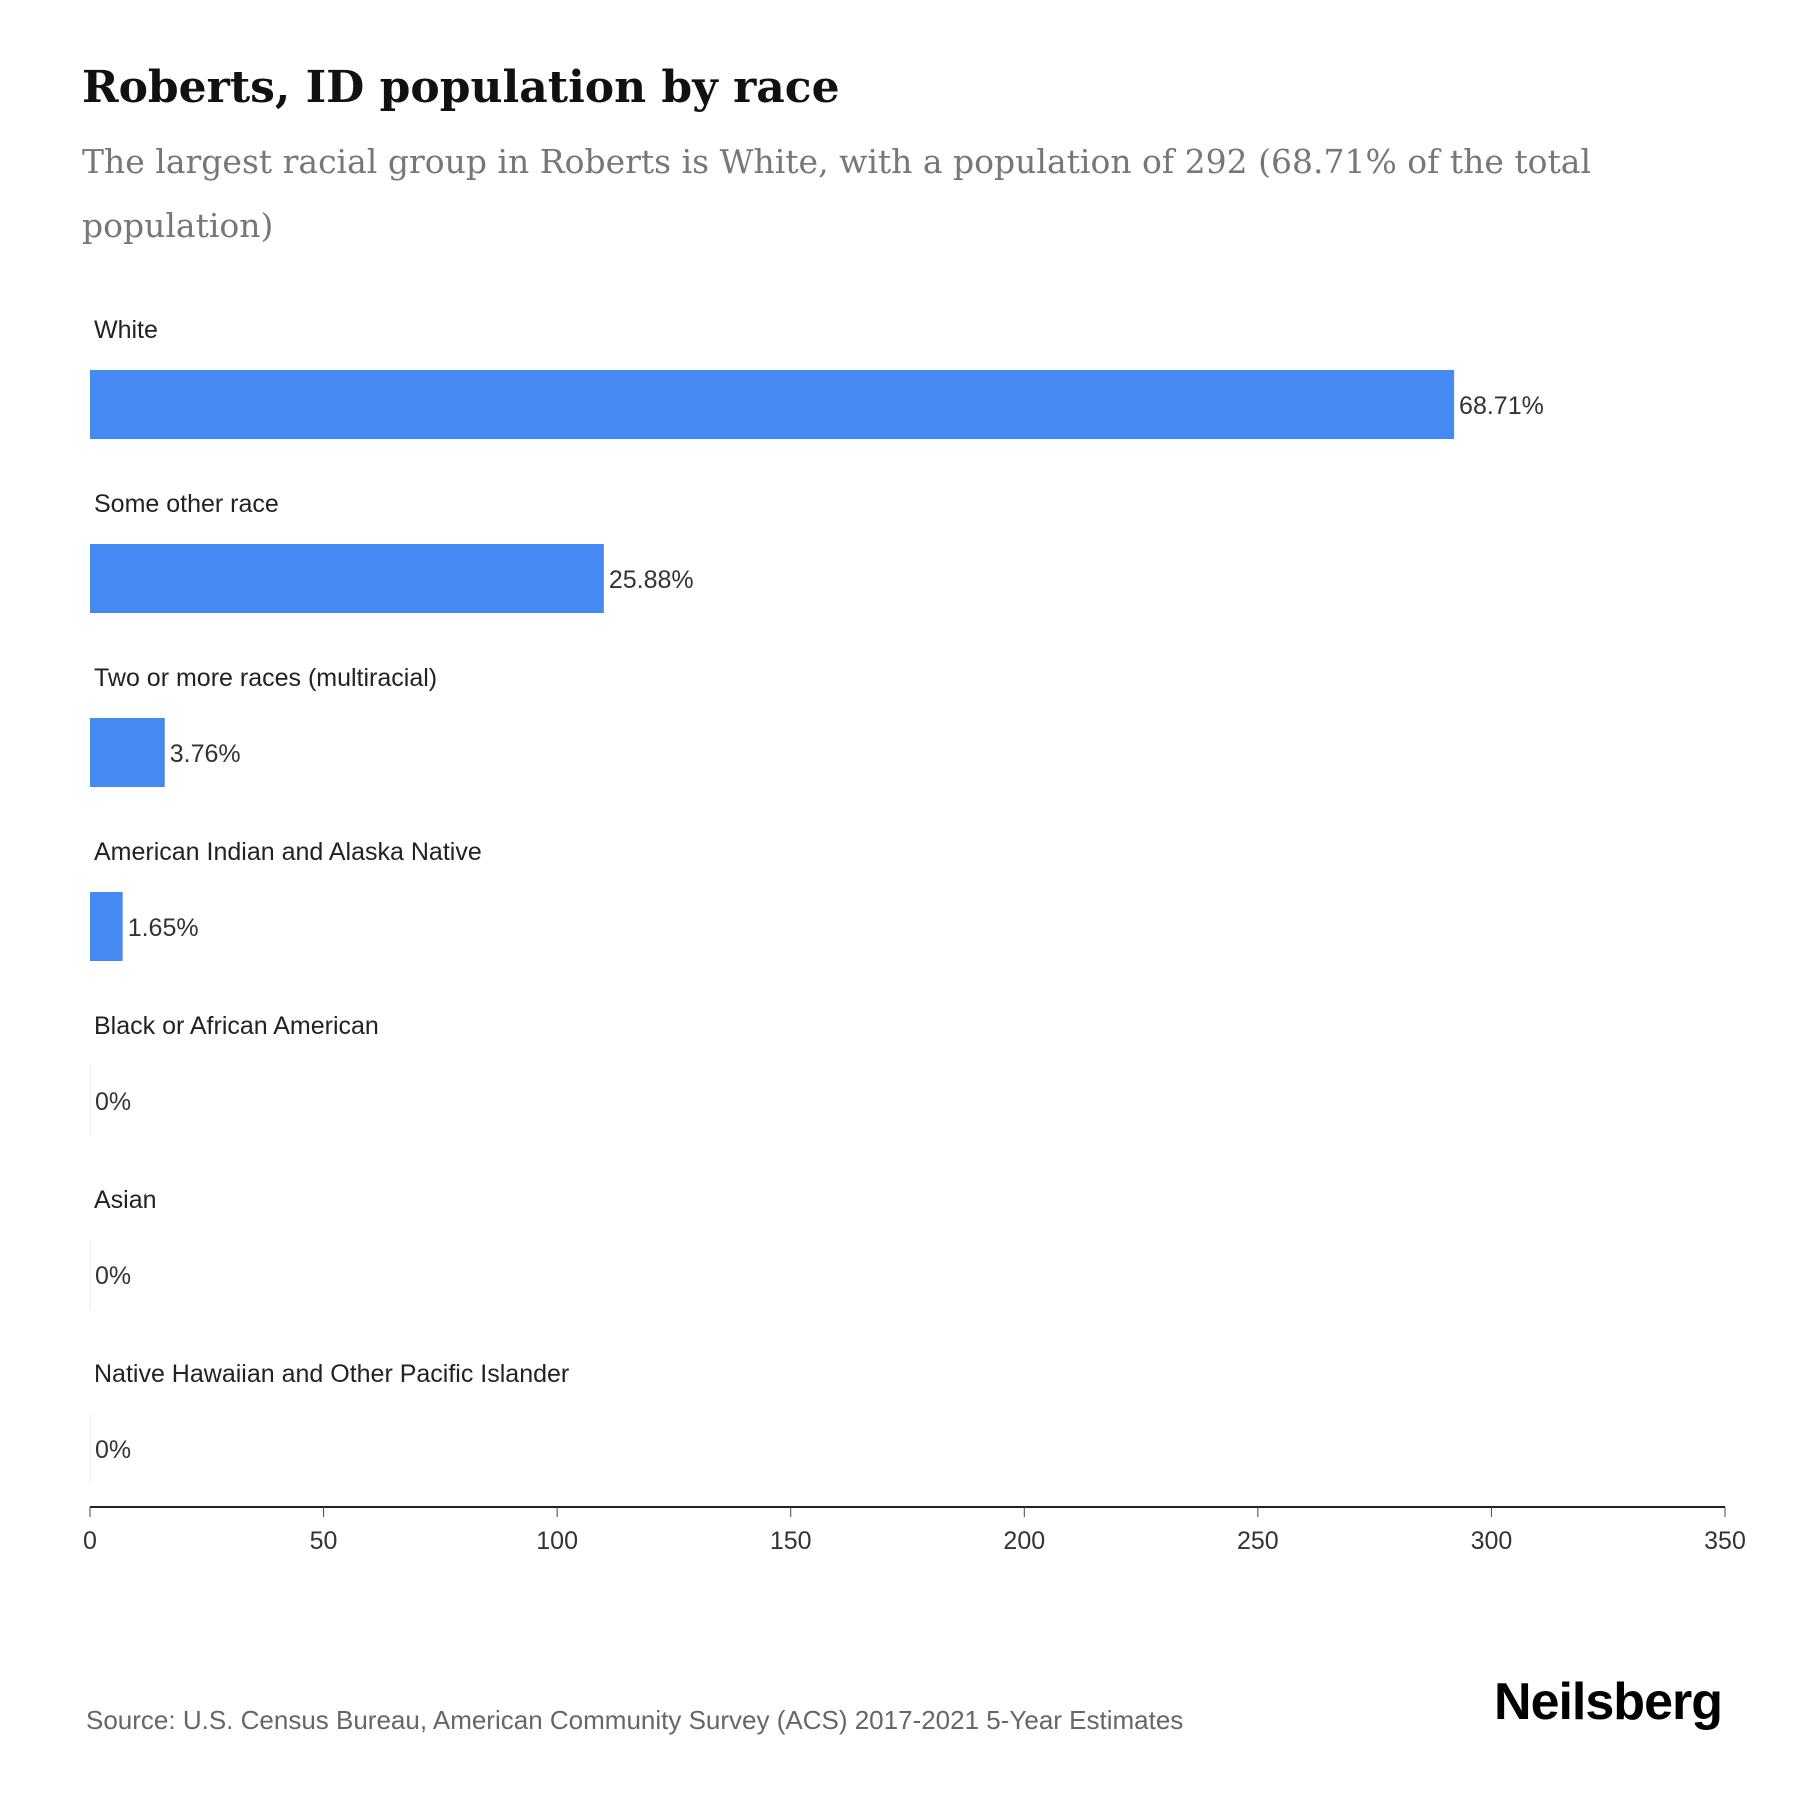 The width and height of the screenshot is (1800, 1800). What do you see at coordinates (791, 1541) in the screenshot?
I see `x-tick-label: 150` at bounding box center [791, 1541].